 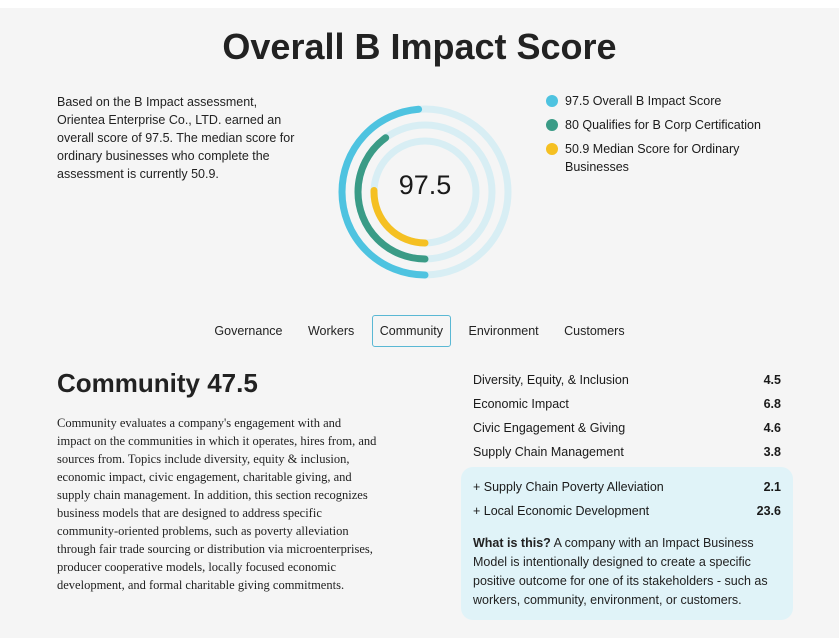 I want to click on section-heading: Community 47.5, so click(x=157, y=383).